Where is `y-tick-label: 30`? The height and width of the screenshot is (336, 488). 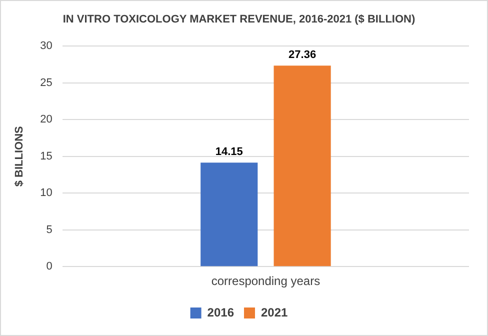 y-tick-label: 30 is located at coordinates (46, 46).